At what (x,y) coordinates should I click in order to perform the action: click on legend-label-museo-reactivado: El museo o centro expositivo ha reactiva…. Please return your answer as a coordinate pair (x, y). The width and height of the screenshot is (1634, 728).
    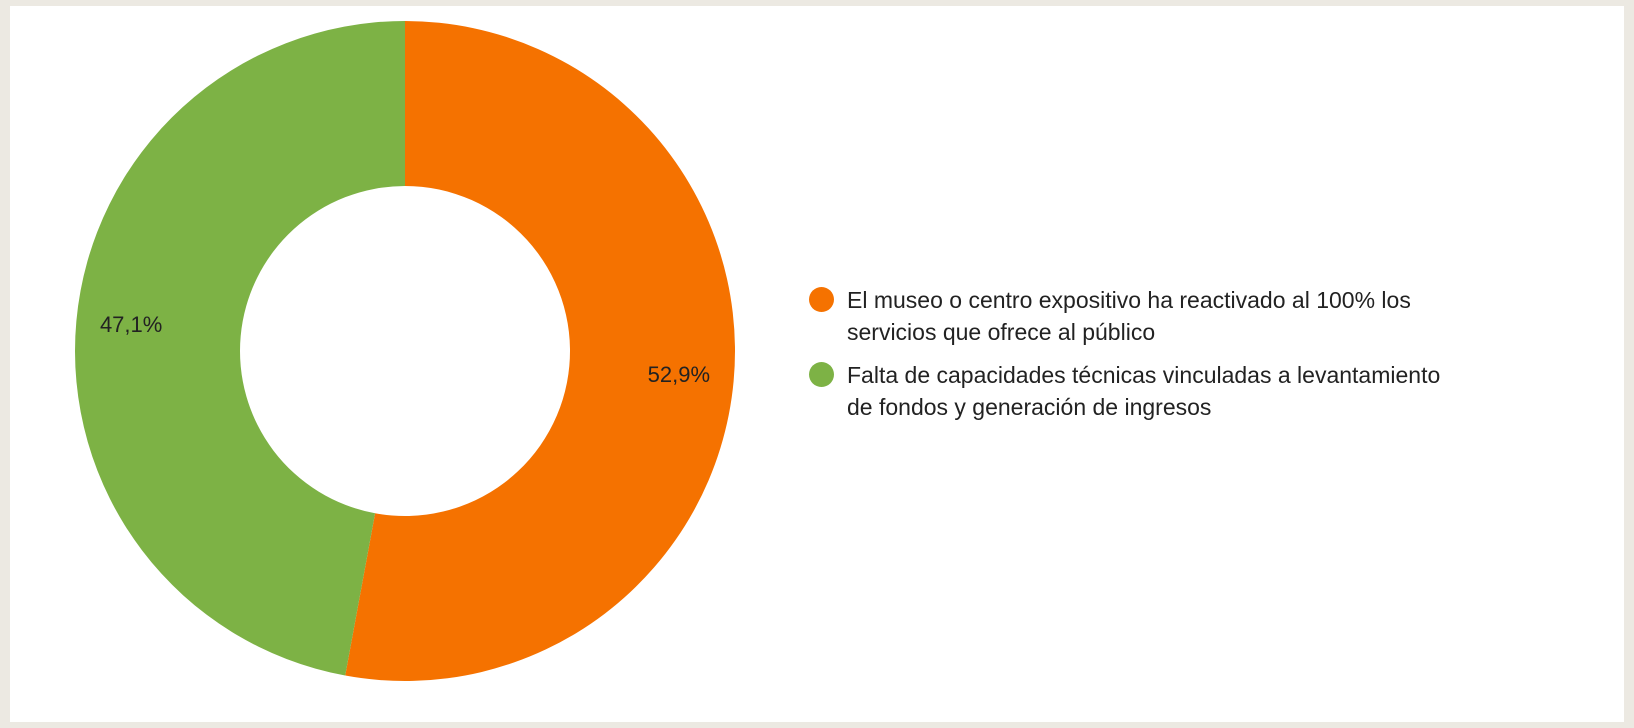
    Looking at the image, I should click on (1192, 316).